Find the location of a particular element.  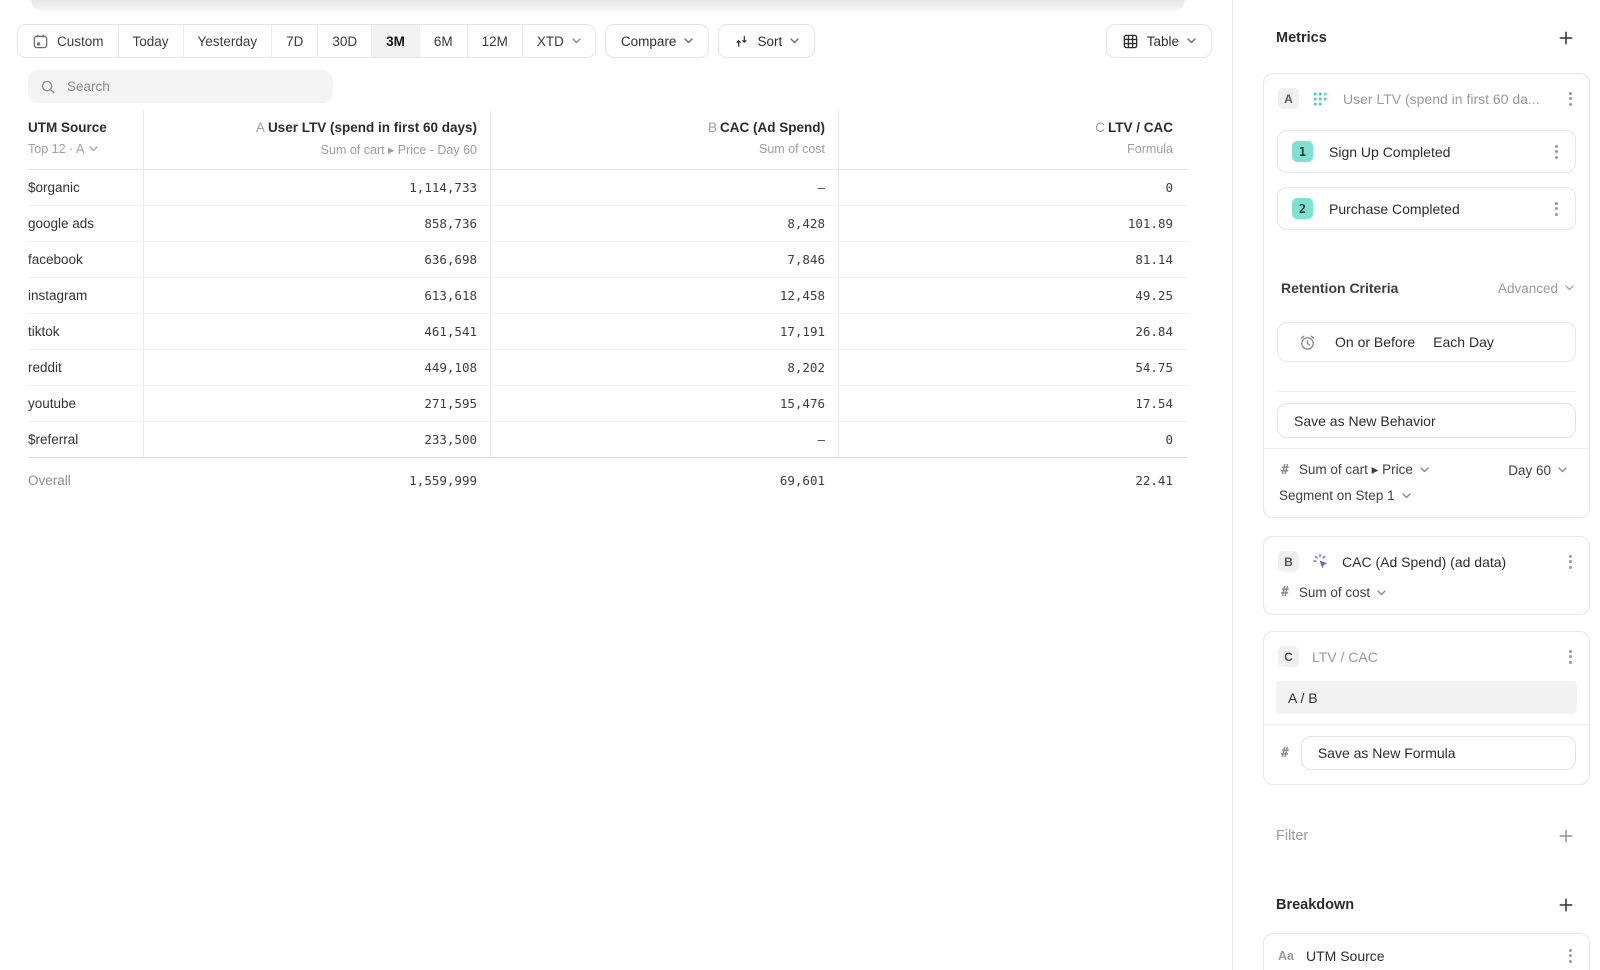

retention-period-label: Each Day is located at coordinates (1463, 342).